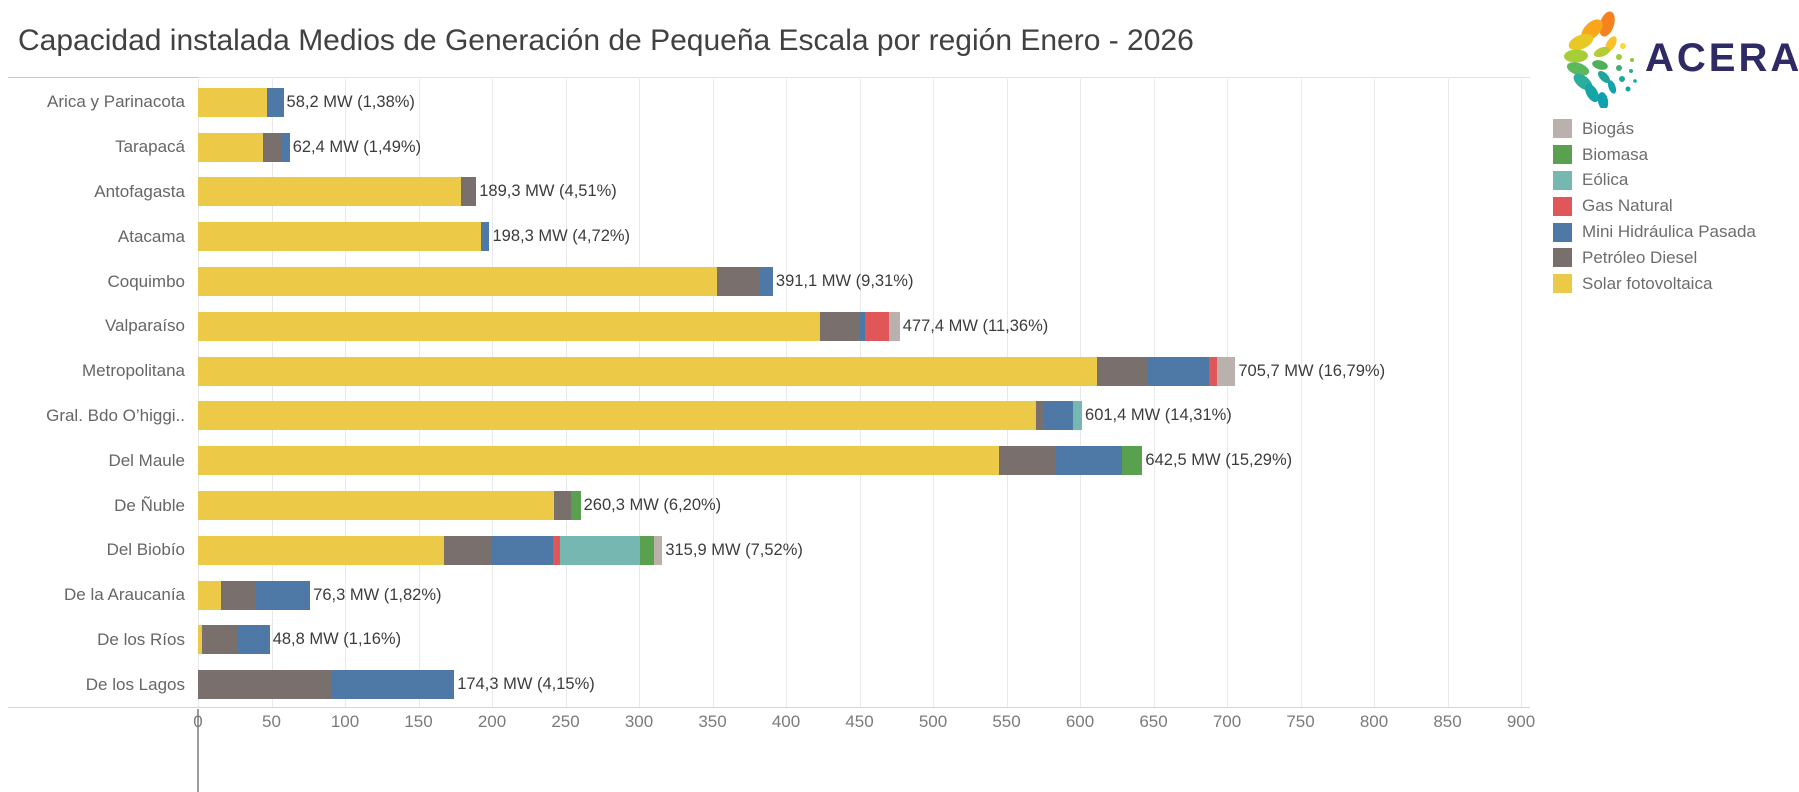 This screenshot has height=792, width=1799. Describe the element at coordinates (1673, 232) in the screenshot. I see `legend-item-mini-hidra-ulica-pasada: Mini Hidráulica Pasada` at that location.